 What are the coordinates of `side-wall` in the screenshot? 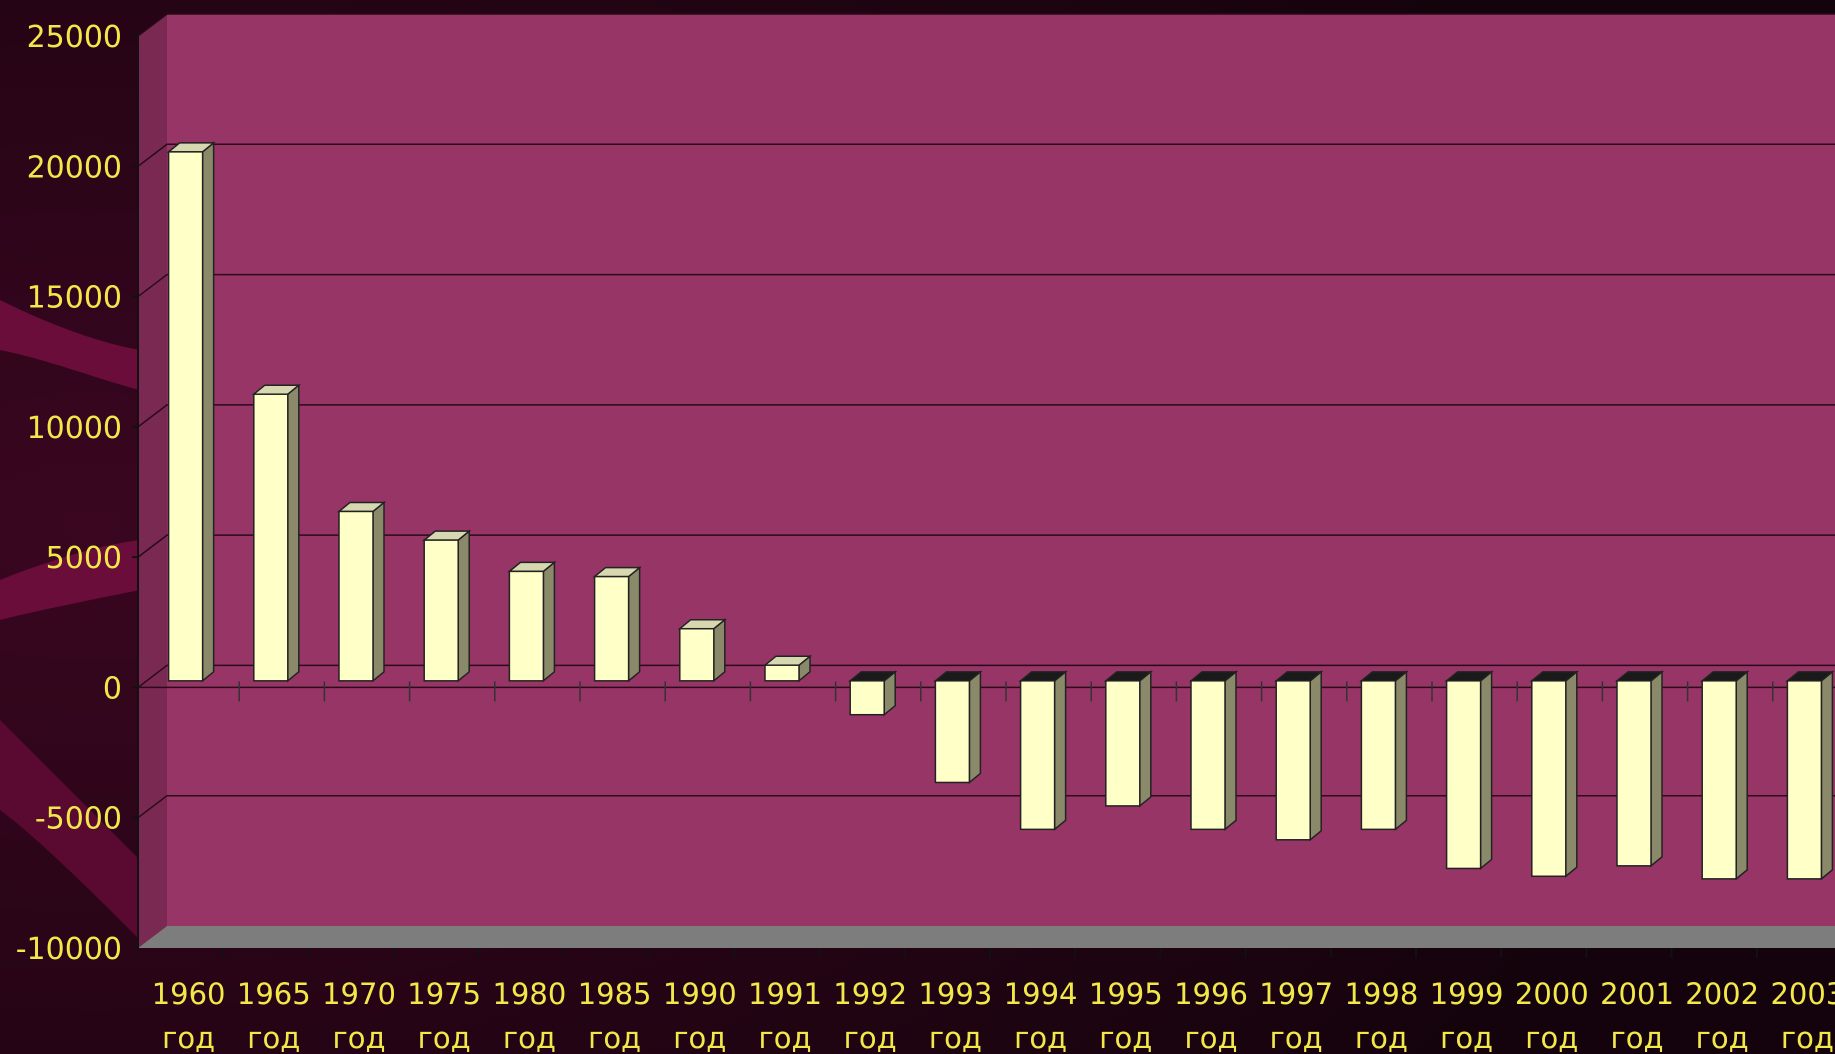 It's located at (152, 481).